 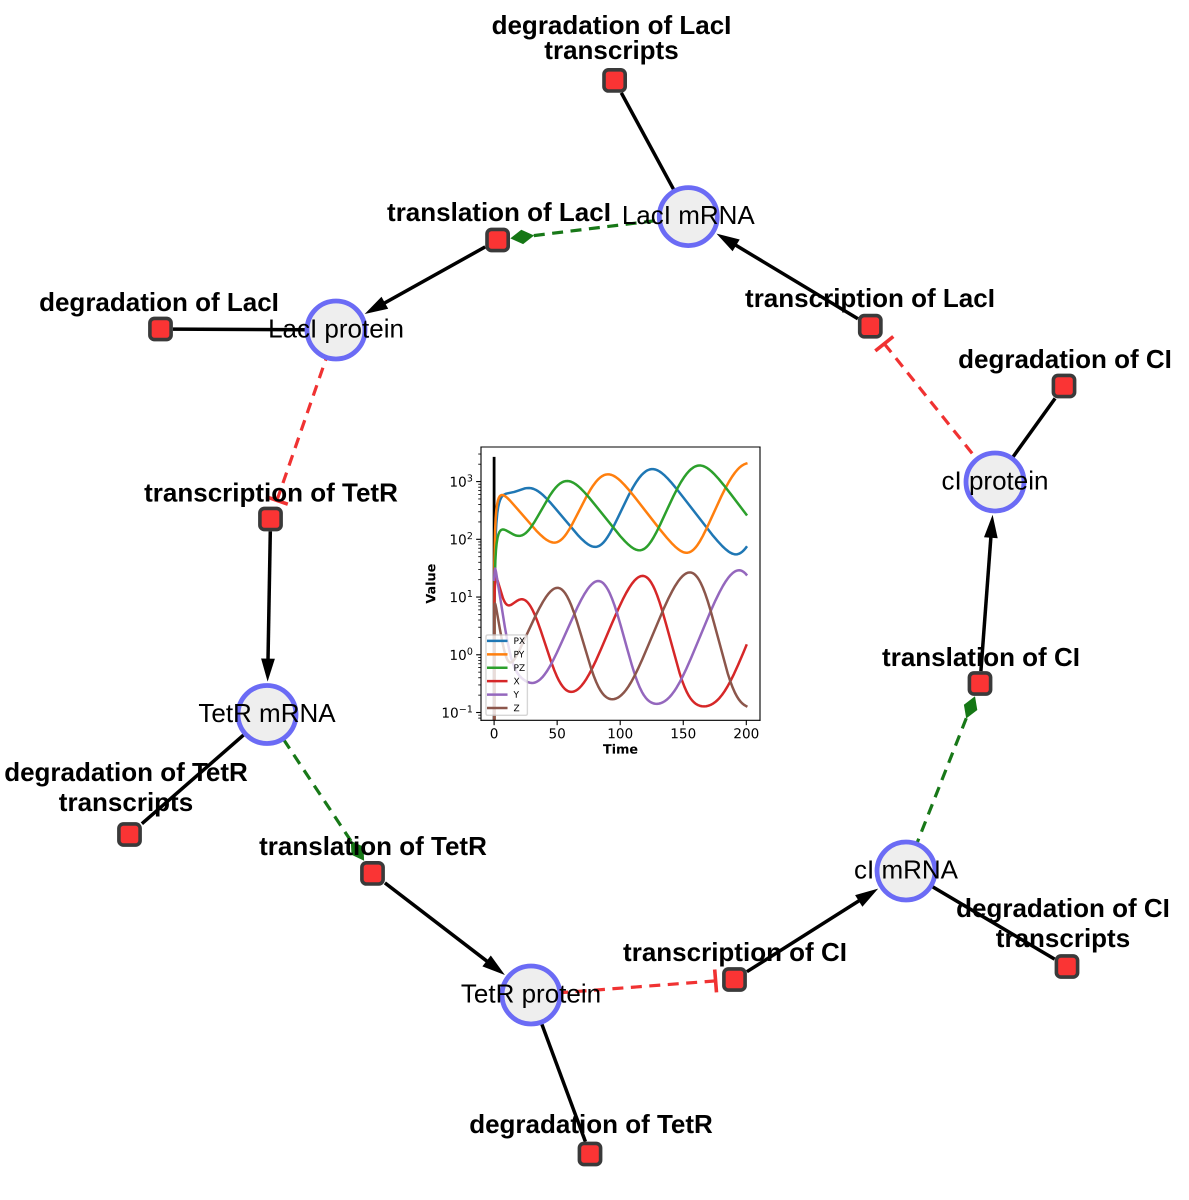 What do you see at coordinates (735, 952) in the screenshot?
I see `svg-text: transcription of CI` at bounding box center [735, 952].